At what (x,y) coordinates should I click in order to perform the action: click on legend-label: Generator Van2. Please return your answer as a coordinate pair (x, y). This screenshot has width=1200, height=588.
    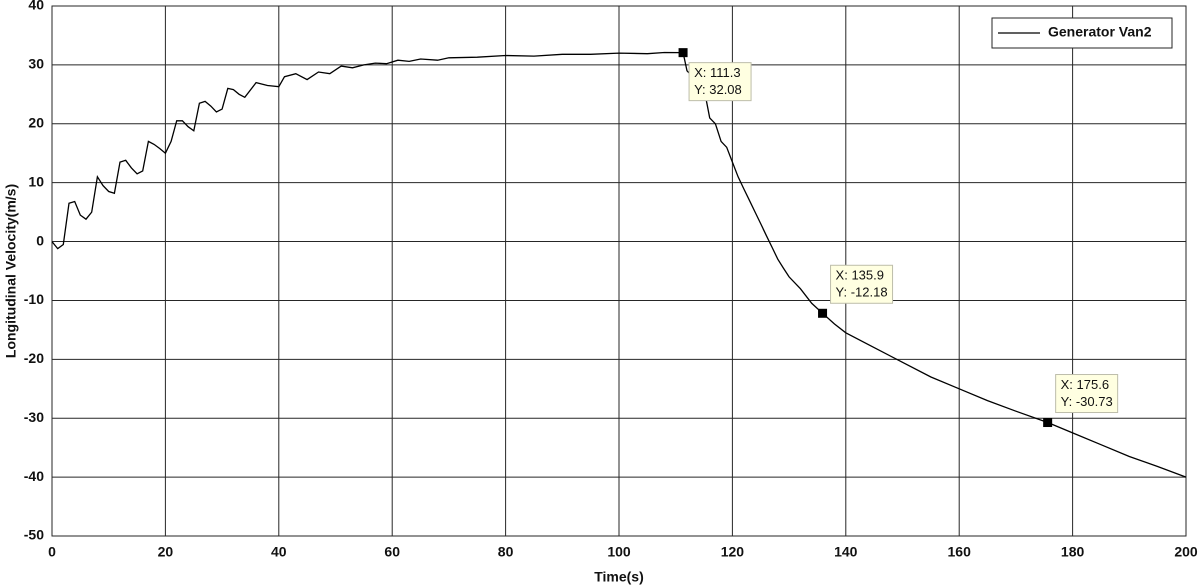
    Looking at the image, I should click on (1100, 32).